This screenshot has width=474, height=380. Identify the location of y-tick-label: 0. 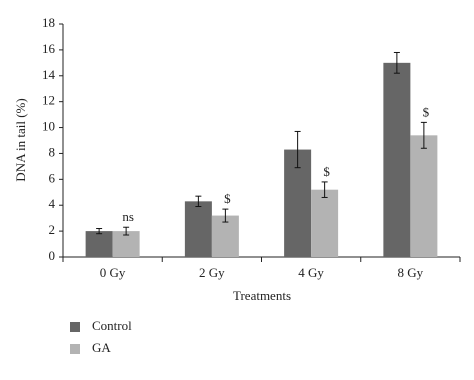
(52, 255).